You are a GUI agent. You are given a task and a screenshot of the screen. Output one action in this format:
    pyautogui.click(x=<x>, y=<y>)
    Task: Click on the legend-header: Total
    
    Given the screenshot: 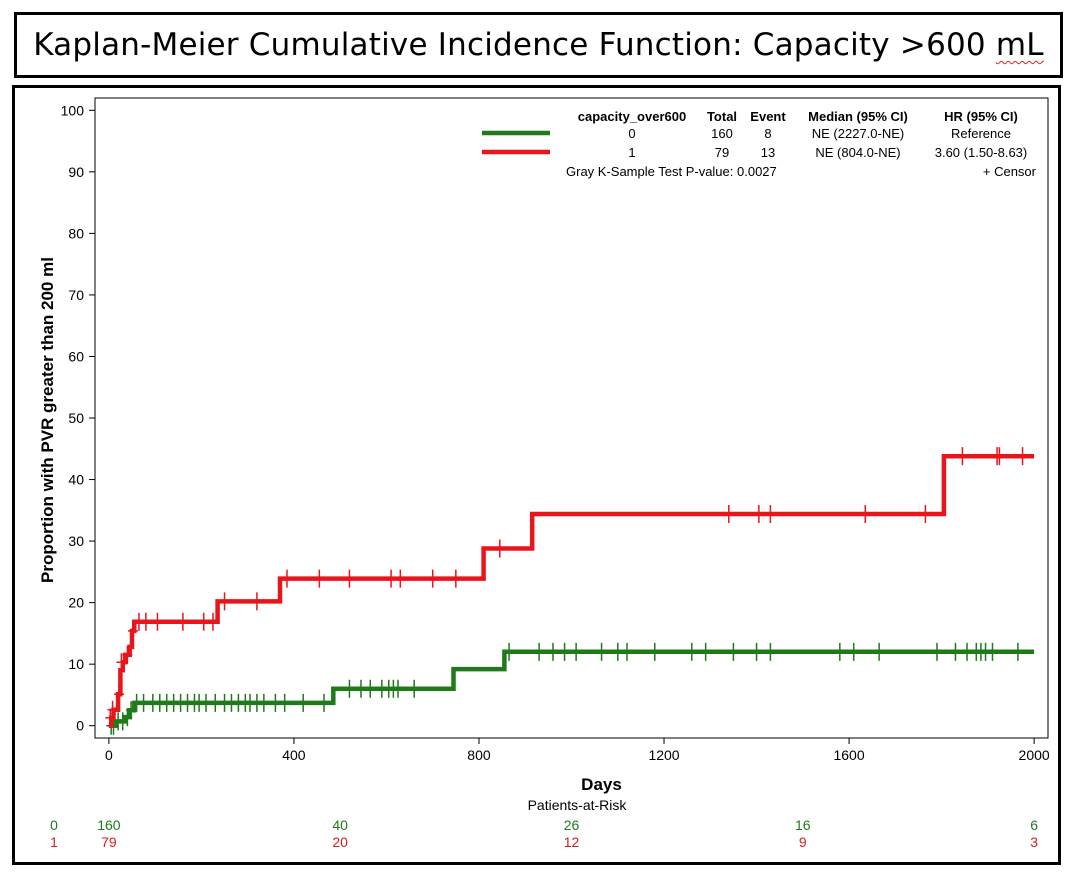 What is the action you would take?
    pyautogui.click(x=722, y=116)
    